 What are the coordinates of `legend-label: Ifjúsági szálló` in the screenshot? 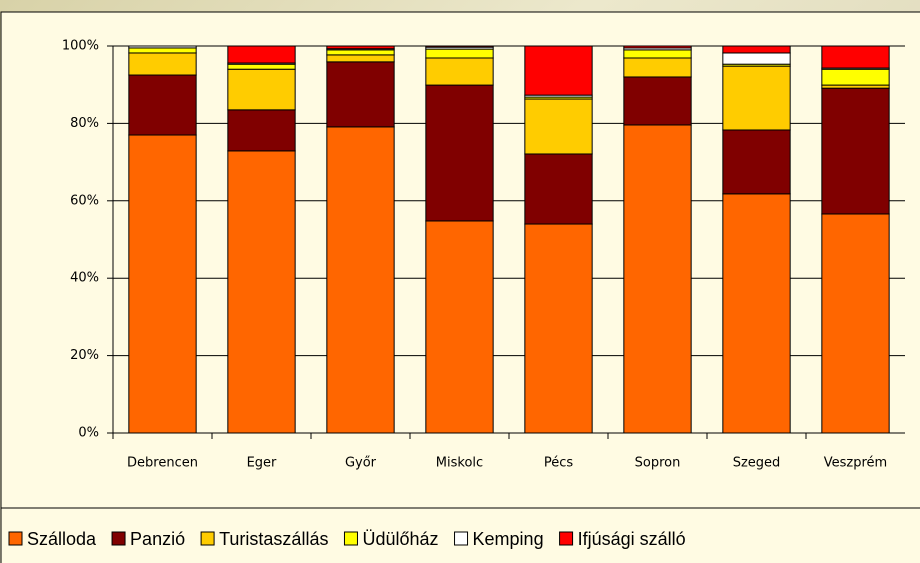 It's located at (632, 539).